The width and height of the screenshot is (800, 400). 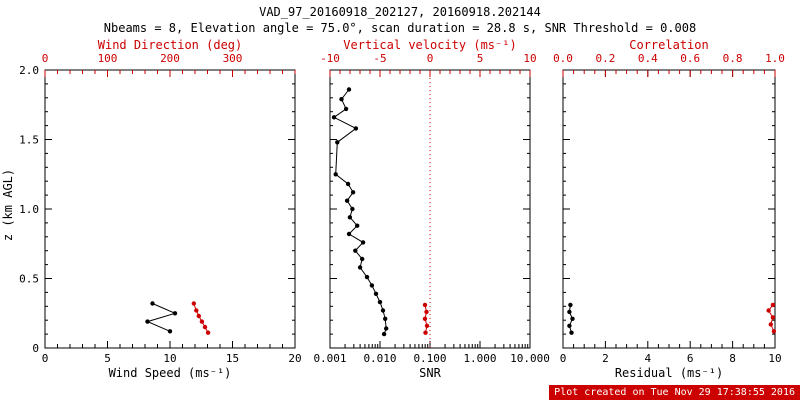 What do you see at coordinates (775, 58) in the screenshot?
I see `top-tick-label: 1.0` at bounding box center [775, 58].